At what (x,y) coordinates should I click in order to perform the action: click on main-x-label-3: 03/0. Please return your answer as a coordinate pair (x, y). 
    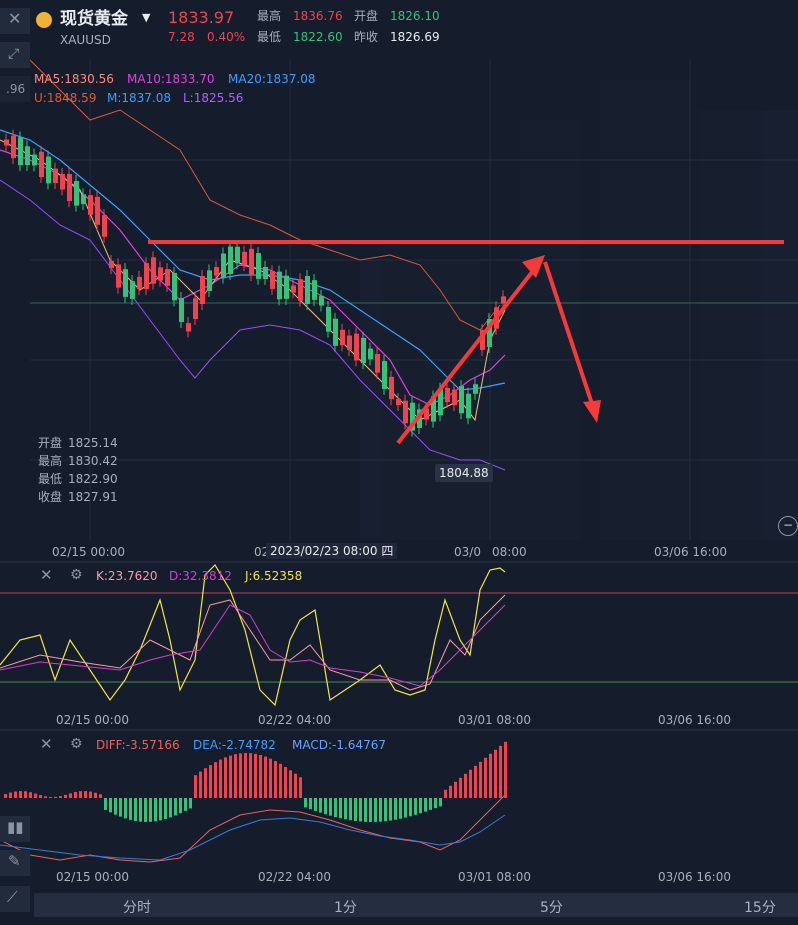
    Looking at the image, I should click on (467, 552).